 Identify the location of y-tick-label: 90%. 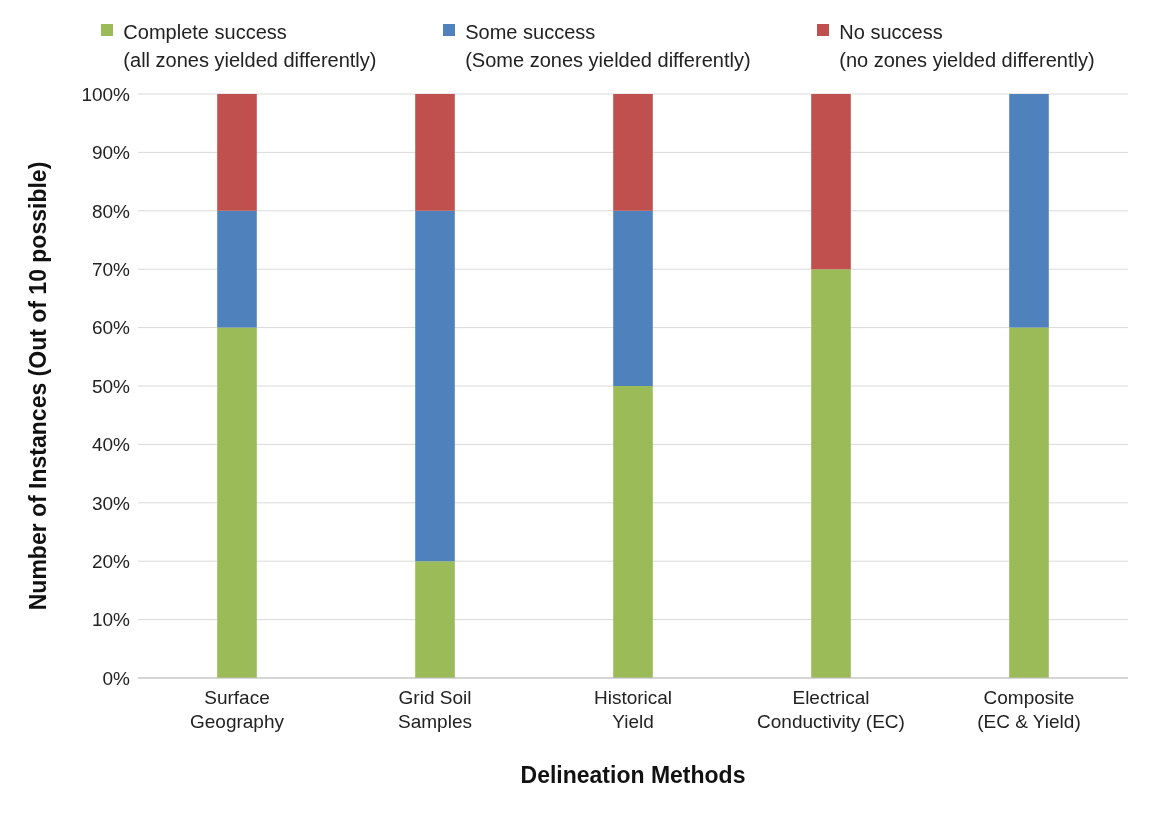
(111, 153).